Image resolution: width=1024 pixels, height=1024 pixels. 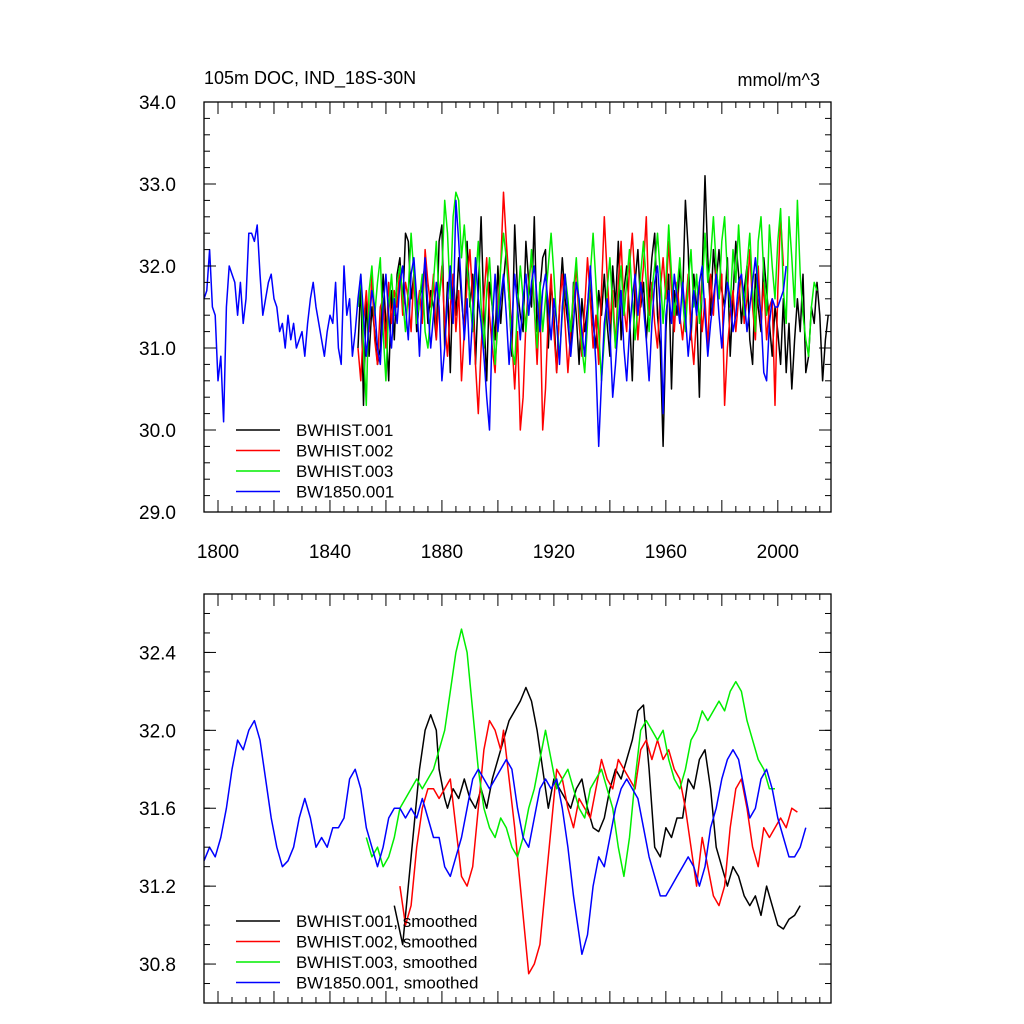 What do you see at coordinates (157, 513) in the screenshot?
I see `y-tick-label: 29.0` at bounding box center [157, 513].